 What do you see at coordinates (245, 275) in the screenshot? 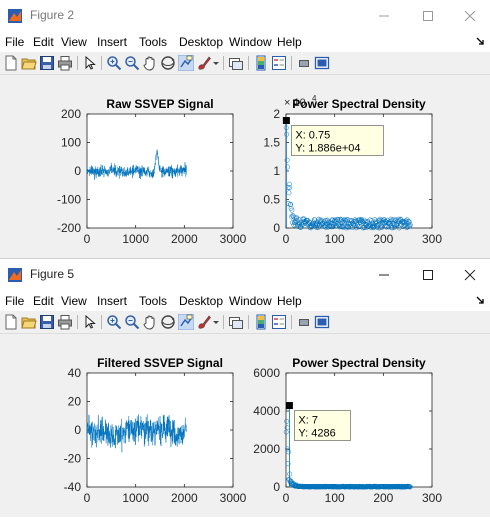
I see `title-bar: Figure 5` at bounding box center [245, 275].